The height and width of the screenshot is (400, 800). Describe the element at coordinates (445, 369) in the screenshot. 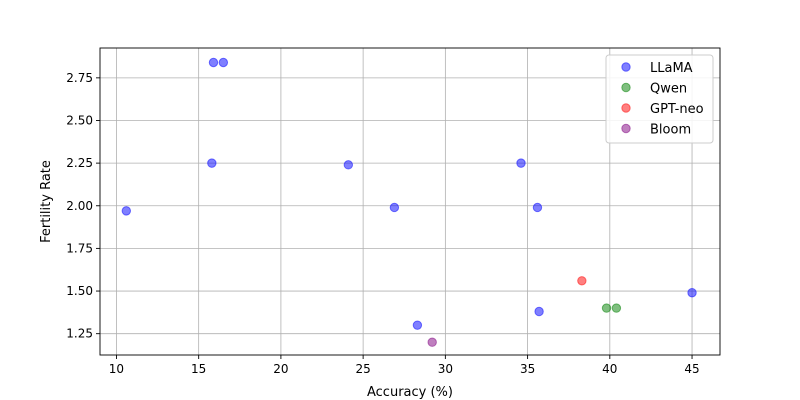

I see `x-tick-label: 30` at that location.